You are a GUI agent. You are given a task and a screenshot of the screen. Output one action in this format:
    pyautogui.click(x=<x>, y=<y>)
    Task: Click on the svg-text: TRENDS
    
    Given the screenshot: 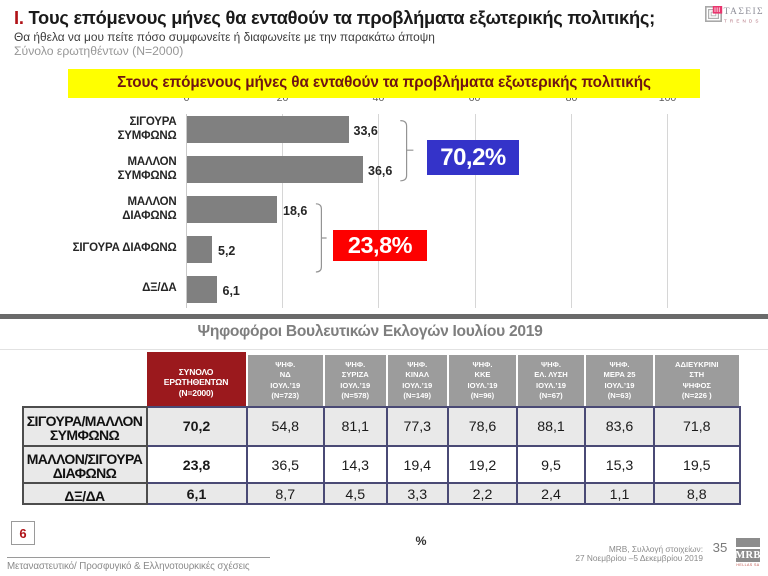 What is the action you would take?
    pyautogui.click(x=743, y=20)
    